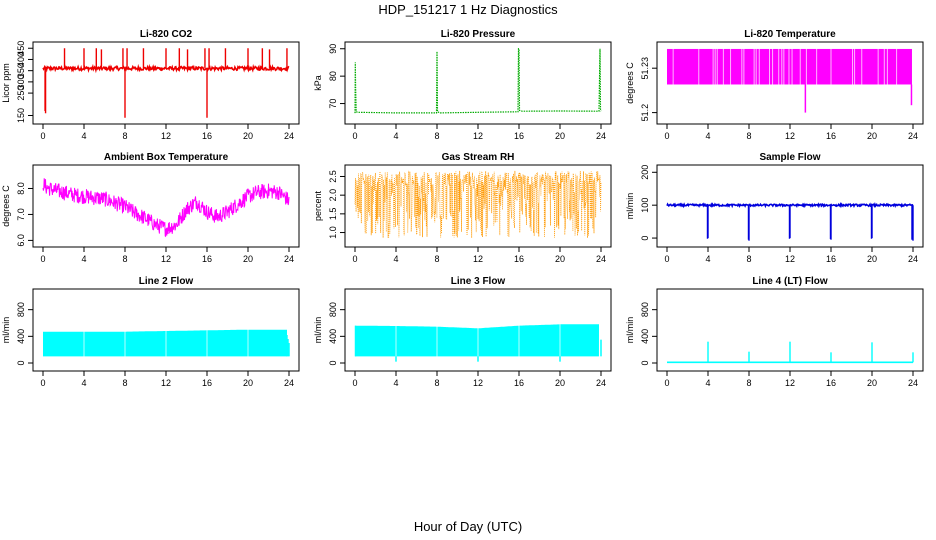 Image resolution: width=936 pixels, height=540 pixels. I want to click on panel-title: Gas Stream RH, so click(478, 157).